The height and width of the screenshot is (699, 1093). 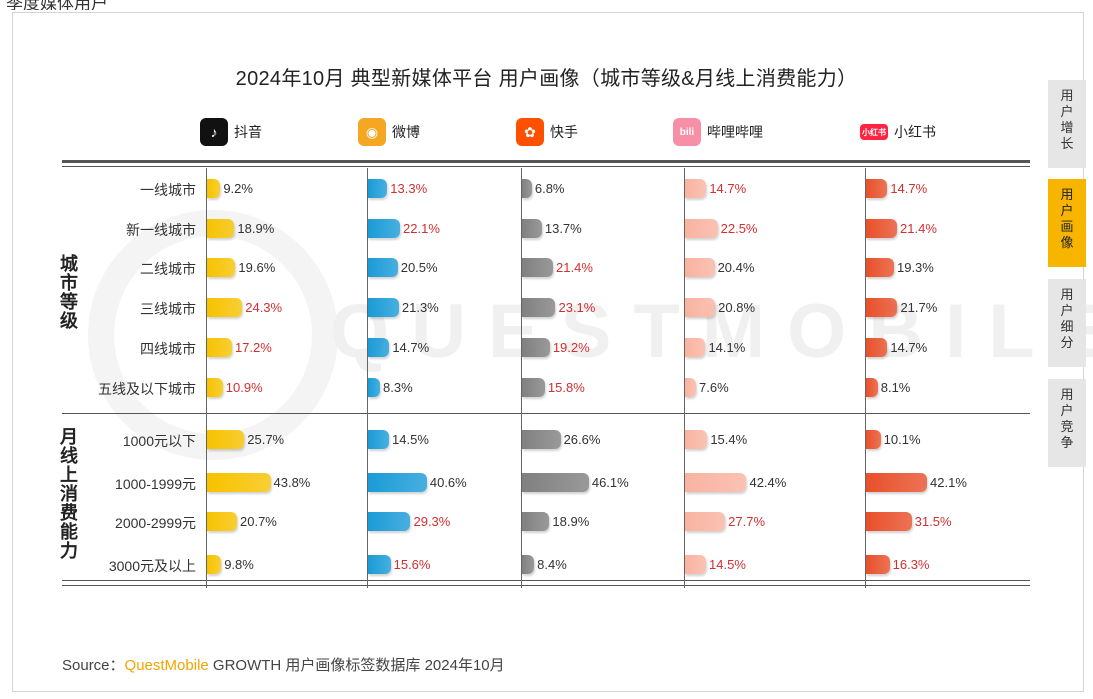 What do you see at coordinates (948, 482) in the screenshot?
I see `value-label: 42.1%` at bounding box center [948, 482].